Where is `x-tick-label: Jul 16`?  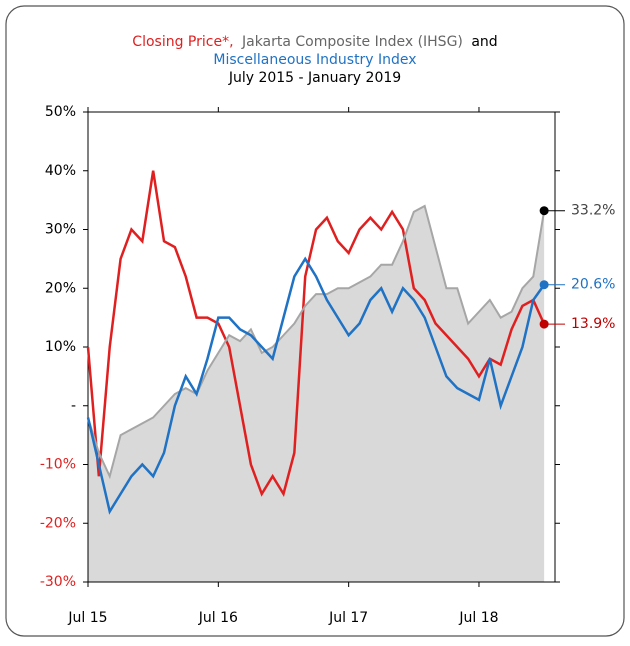
x-tick-label: Jul 16 is located at coordinates (218, 618).